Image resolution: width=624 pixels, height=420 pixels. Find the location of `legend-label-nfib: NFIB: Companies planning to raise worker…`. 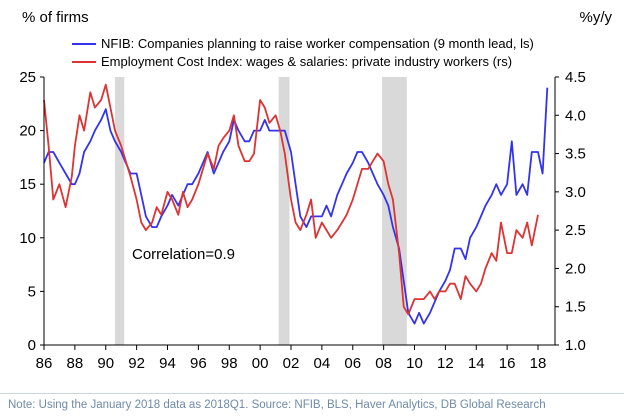

legend-label-nfib: NFIB: Companies planning to raise worker… is located at coordinates (317, 43).